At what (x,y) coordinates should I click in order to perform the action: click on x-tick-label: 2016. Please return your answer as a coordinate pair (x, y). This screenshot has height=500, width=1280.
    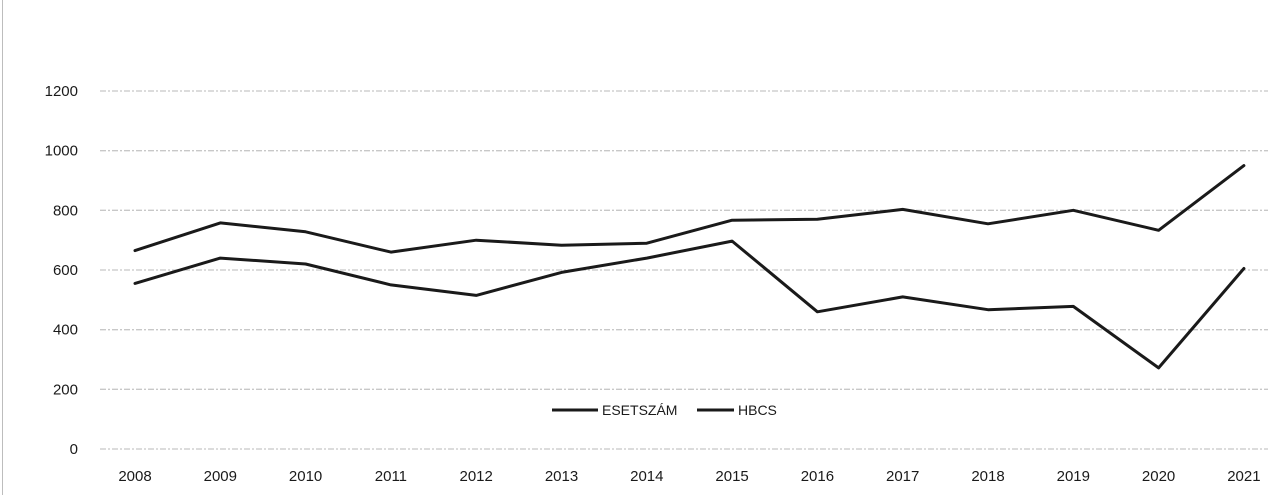
    Looking at the image, I should click on (817, 476).